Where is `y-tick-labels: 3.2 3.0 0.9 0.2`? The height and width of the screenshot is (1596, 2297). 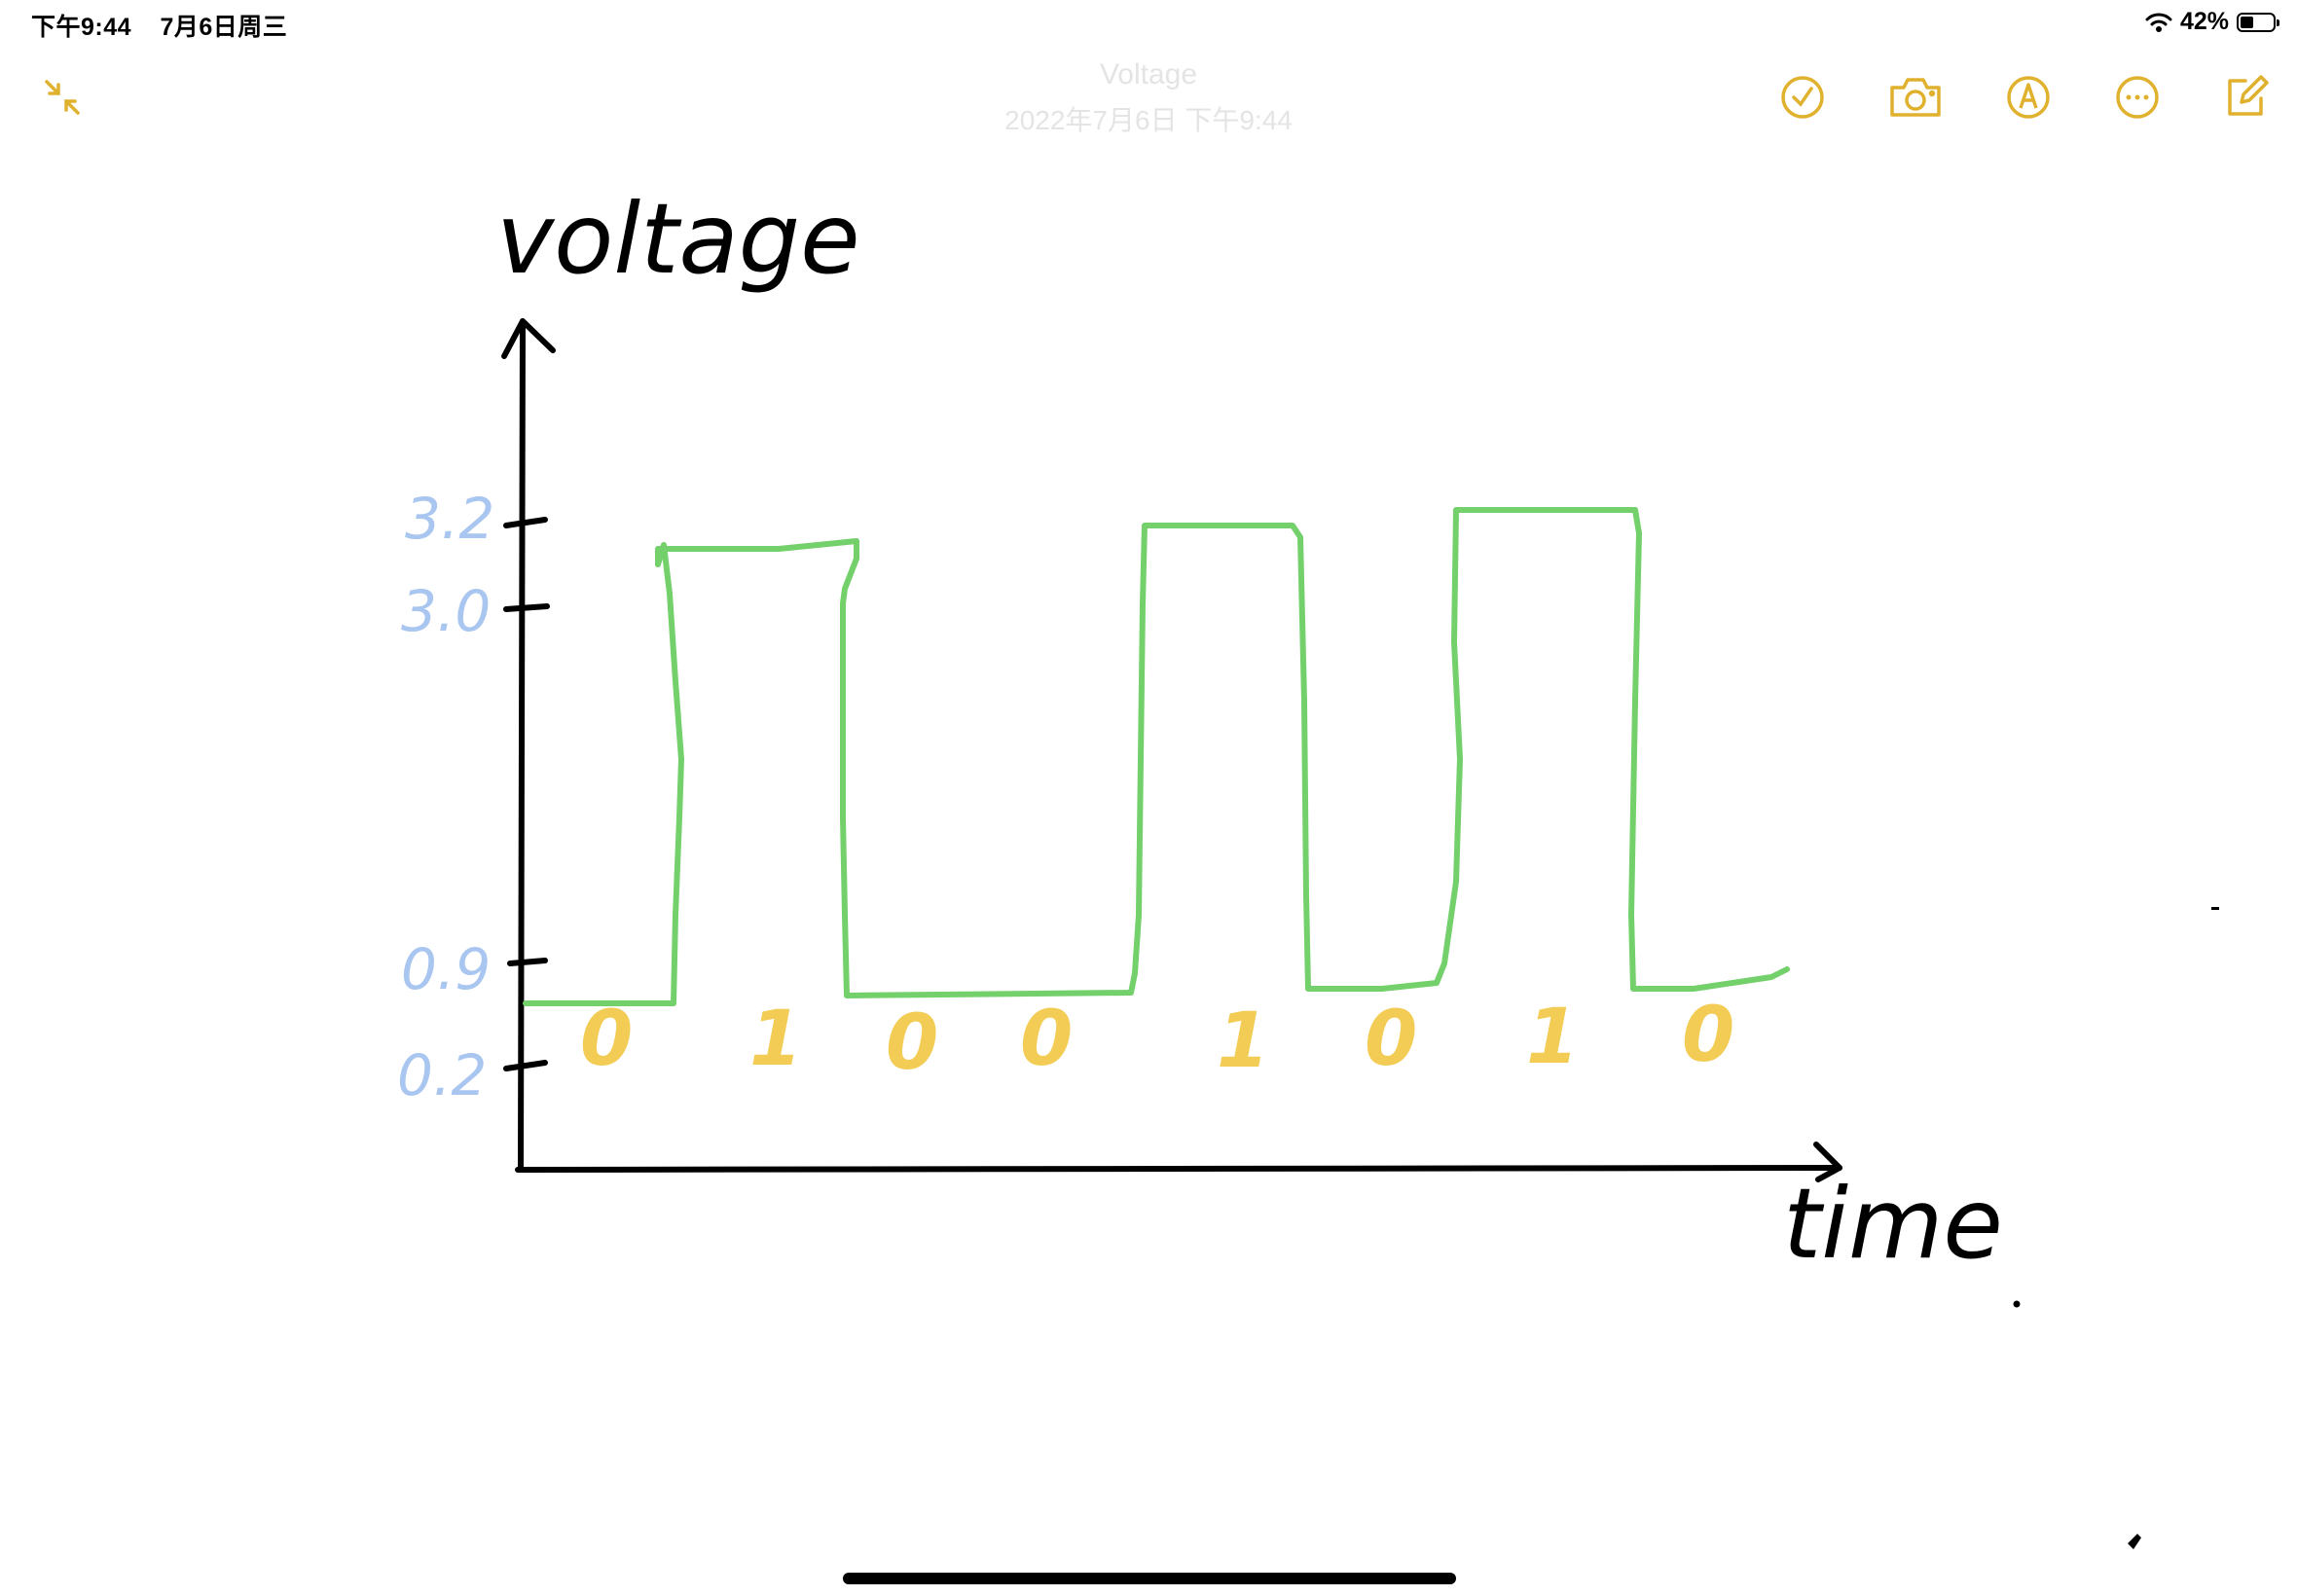 y-tick-labels: 3.2 3.0 0.9 0.2 is located at coordinates (445, 797).